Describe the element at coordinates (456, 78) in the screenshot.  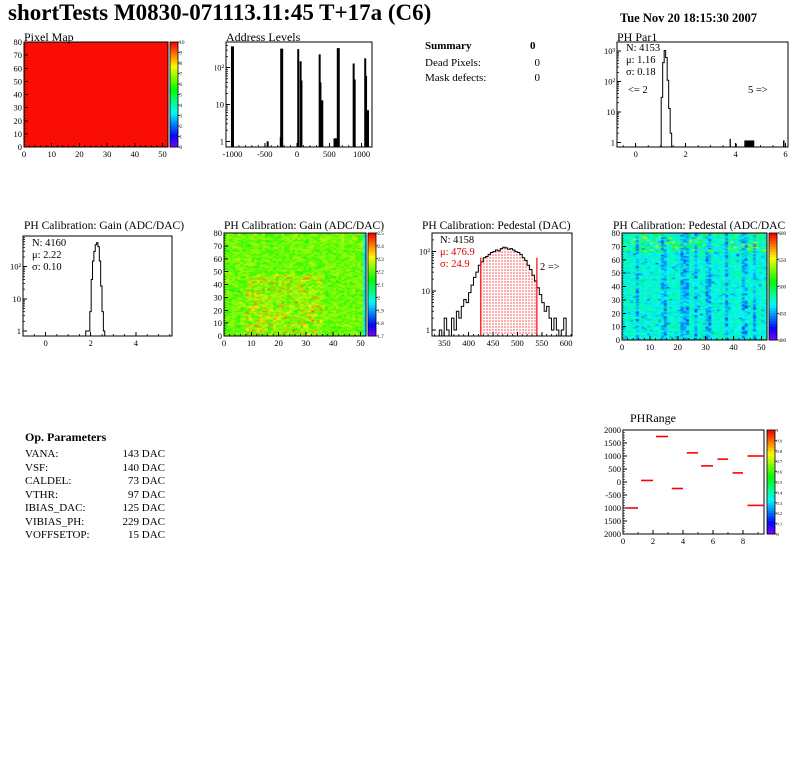
I see `mask-defects-label: Mask defects:` at that location.